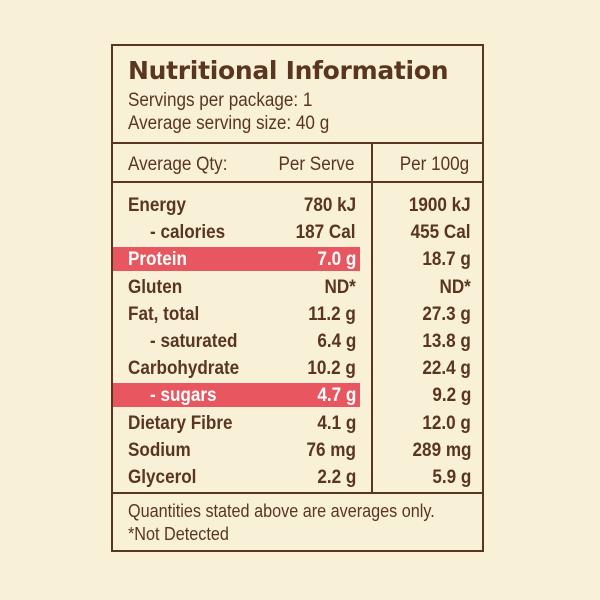  I want to click on per-100g-value: ND*, so click(455, 287).